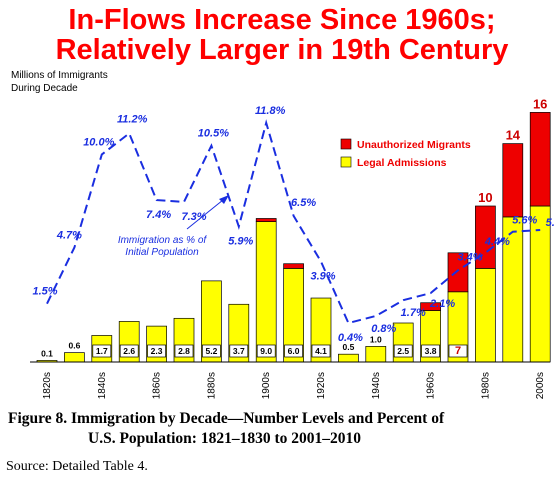  I want to click on bar-label-box-1880s, so click(211, 351).